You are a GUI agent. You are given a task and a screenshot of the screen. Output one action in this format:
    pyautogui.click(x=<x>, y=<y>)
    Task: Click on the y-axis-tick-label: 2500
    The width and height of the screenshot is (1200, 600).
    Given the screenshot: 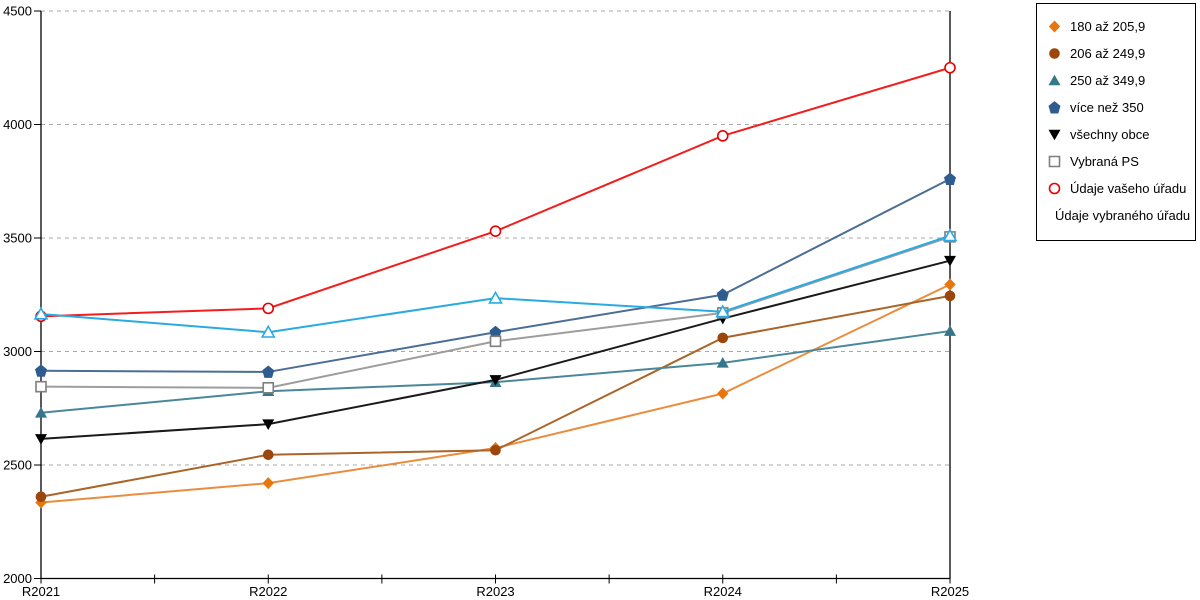 What is the action you would take?
    pyautogui.click(x=17, y=465)
    